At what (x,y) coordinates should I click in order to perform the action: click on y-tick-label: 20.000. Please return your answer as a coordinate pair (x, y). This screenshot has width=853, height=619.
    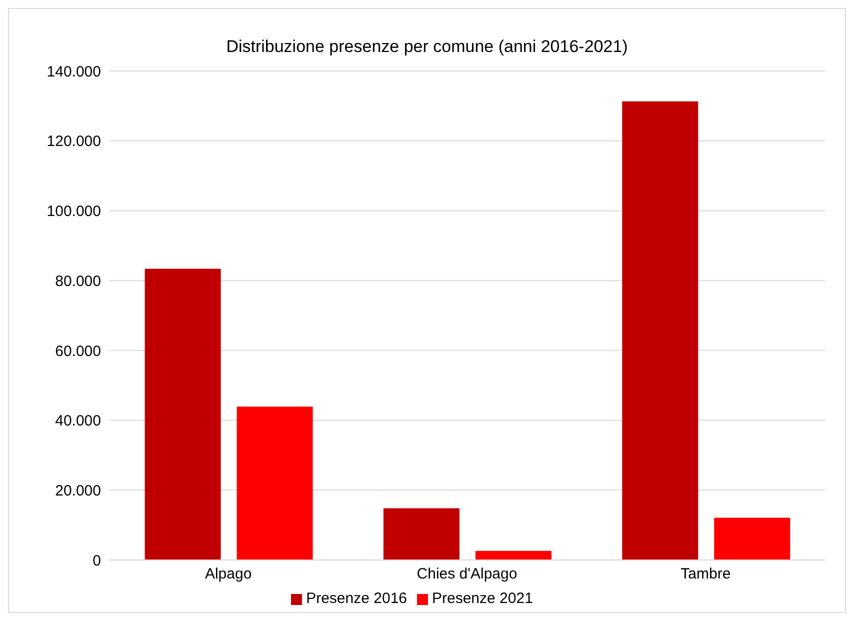
    Looking at the image, I should click on (78, 491).